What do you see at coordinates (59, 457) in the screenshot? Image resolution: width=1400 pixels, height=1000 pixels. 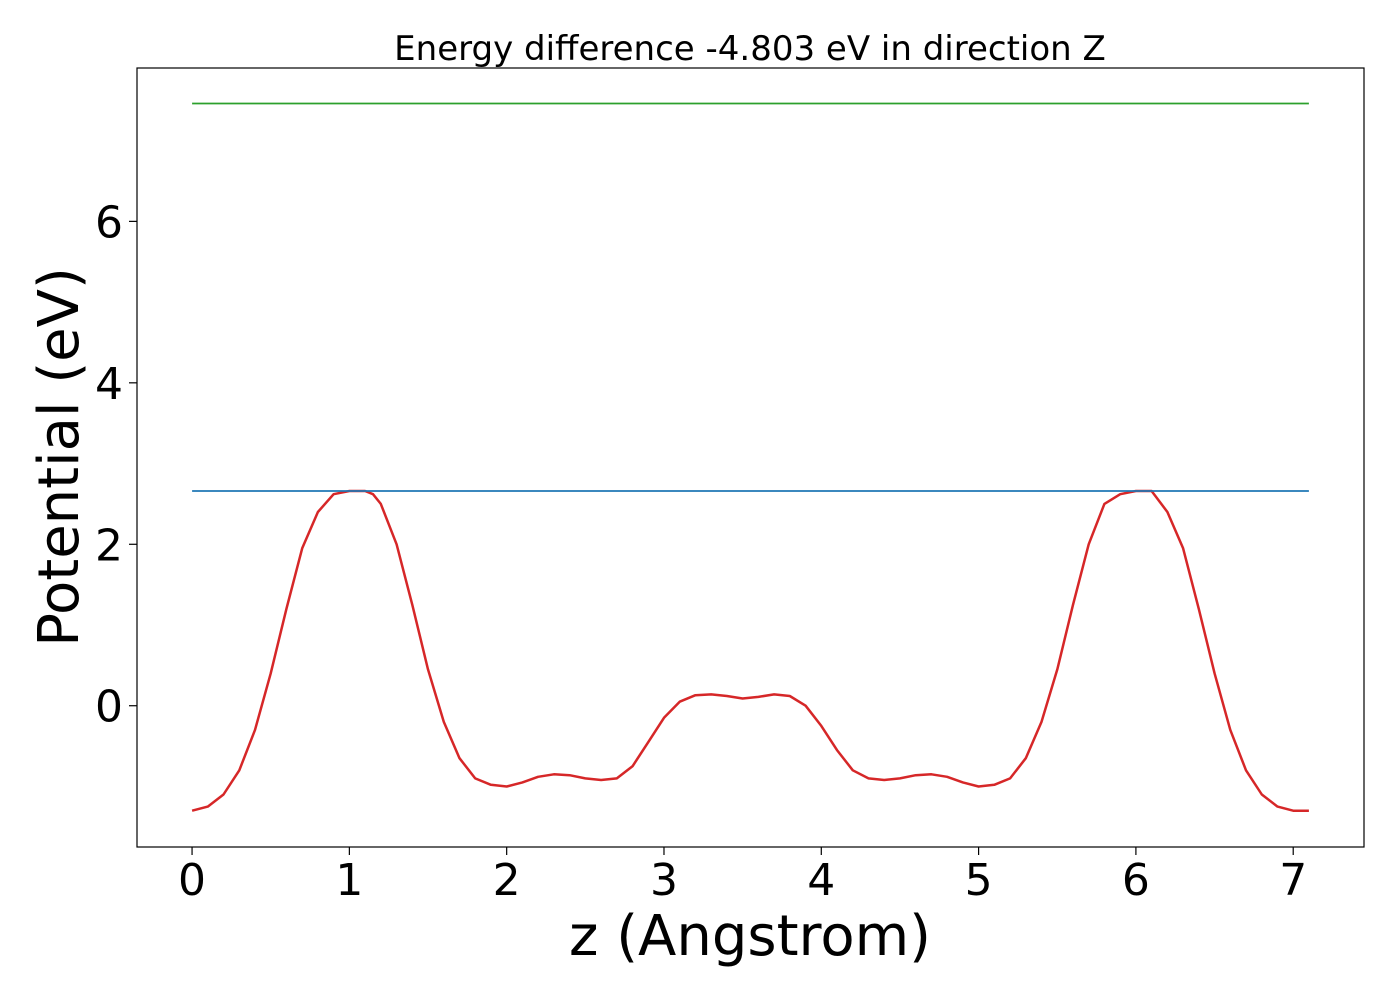 I see `y-axis-label: Potential (eV)` at bounding box center [59, 457].